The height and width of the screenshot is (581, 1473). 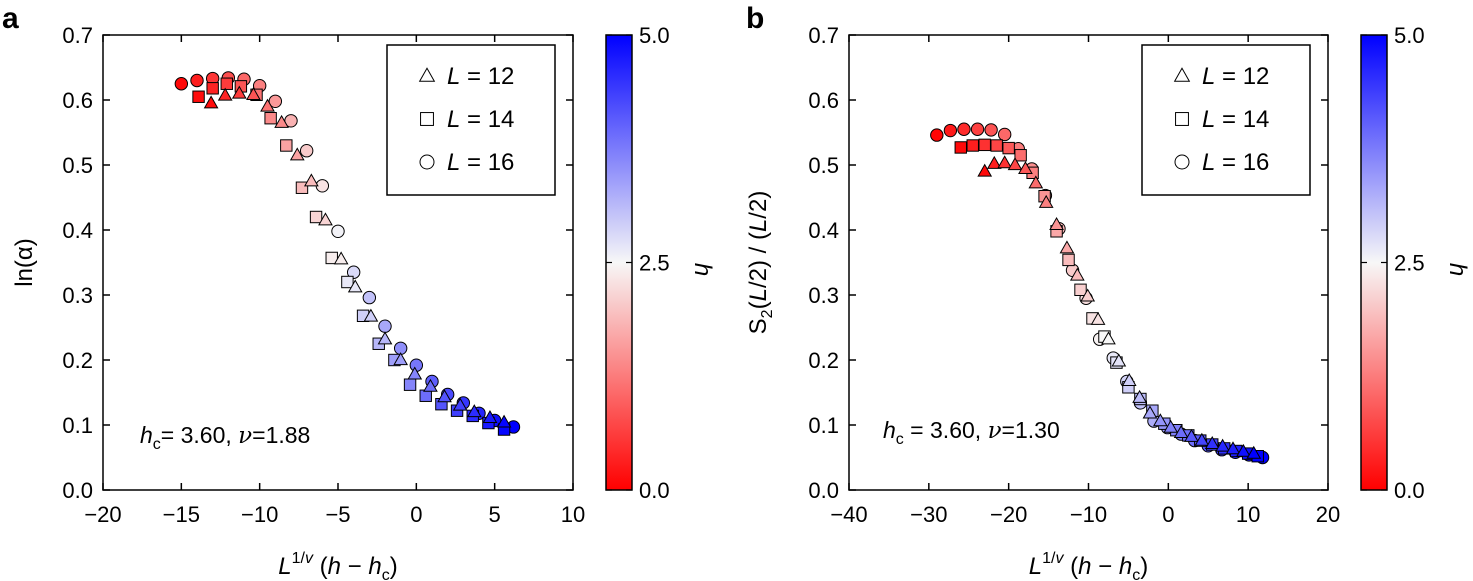 I want to click on annot-h: h, so click(x=146, y=435).